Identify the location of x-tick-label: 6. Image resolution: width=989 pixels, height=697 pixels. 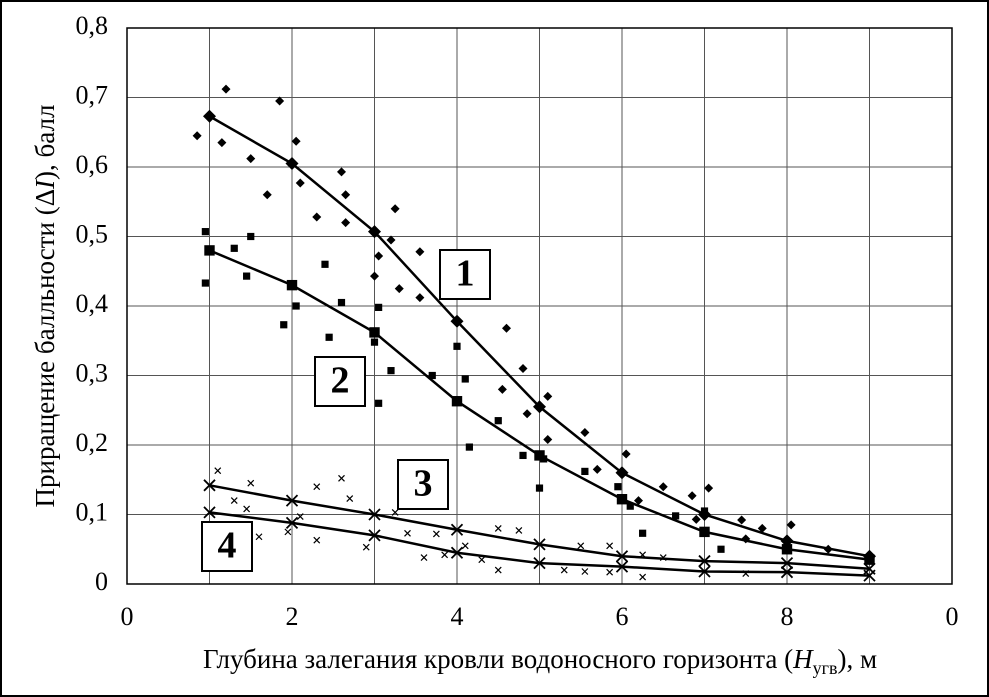
(622, 616).